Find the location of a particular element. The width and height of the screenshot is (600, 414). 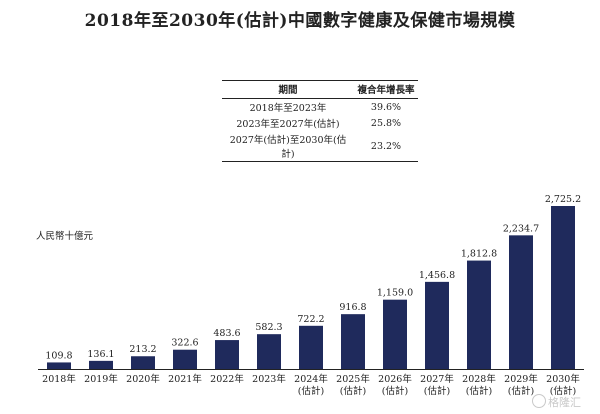

bar-value-label: 136.1 is located at coordinates (100, 354).